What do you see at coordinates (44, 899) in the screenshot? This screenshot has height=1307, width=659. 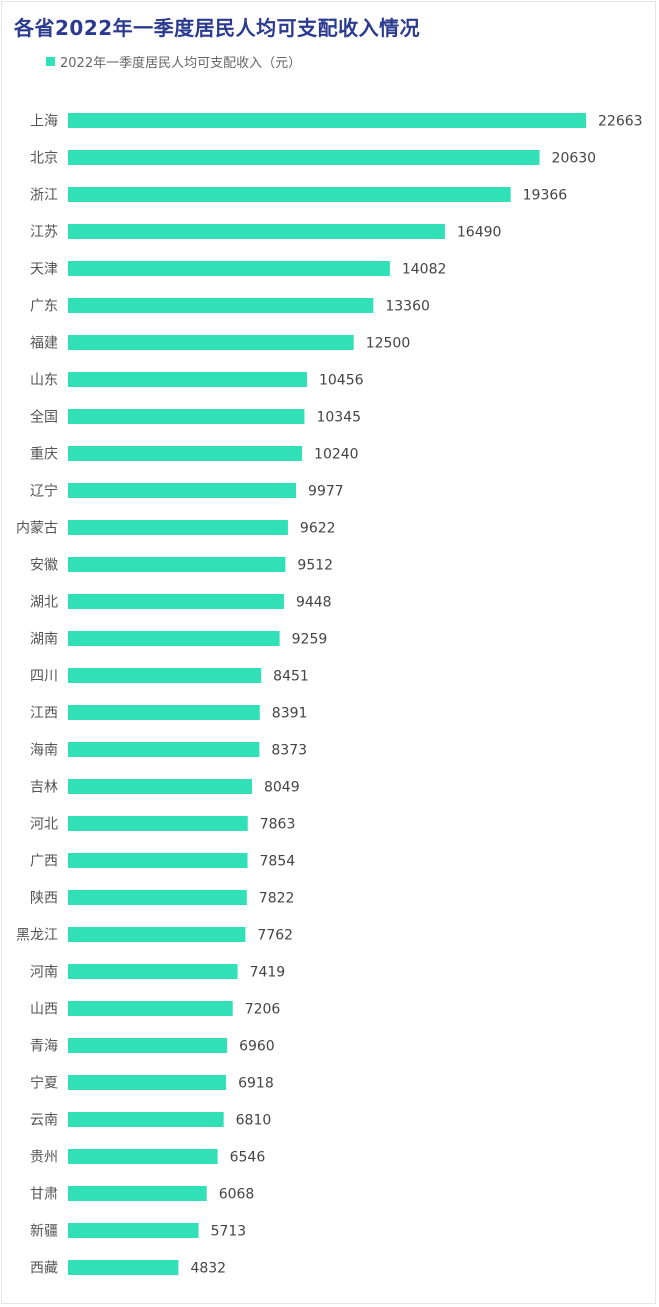 I see `category-label: 陕西` at bounding box center [44, 899].